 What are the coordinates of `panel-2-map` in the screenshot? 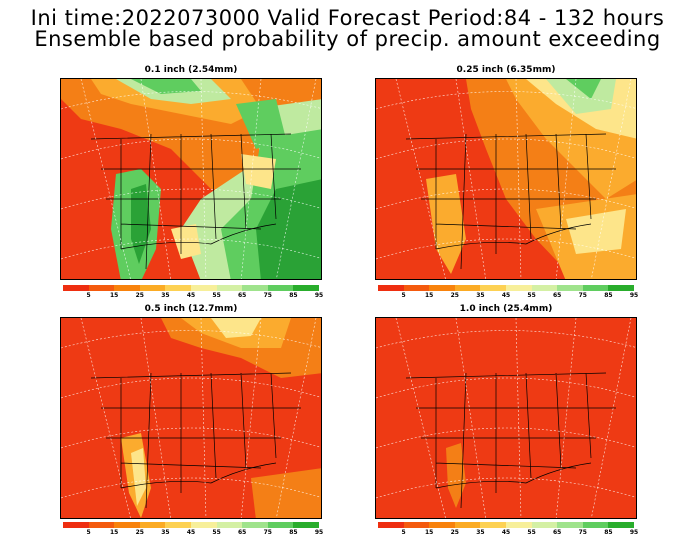 It's located at (506, 179).